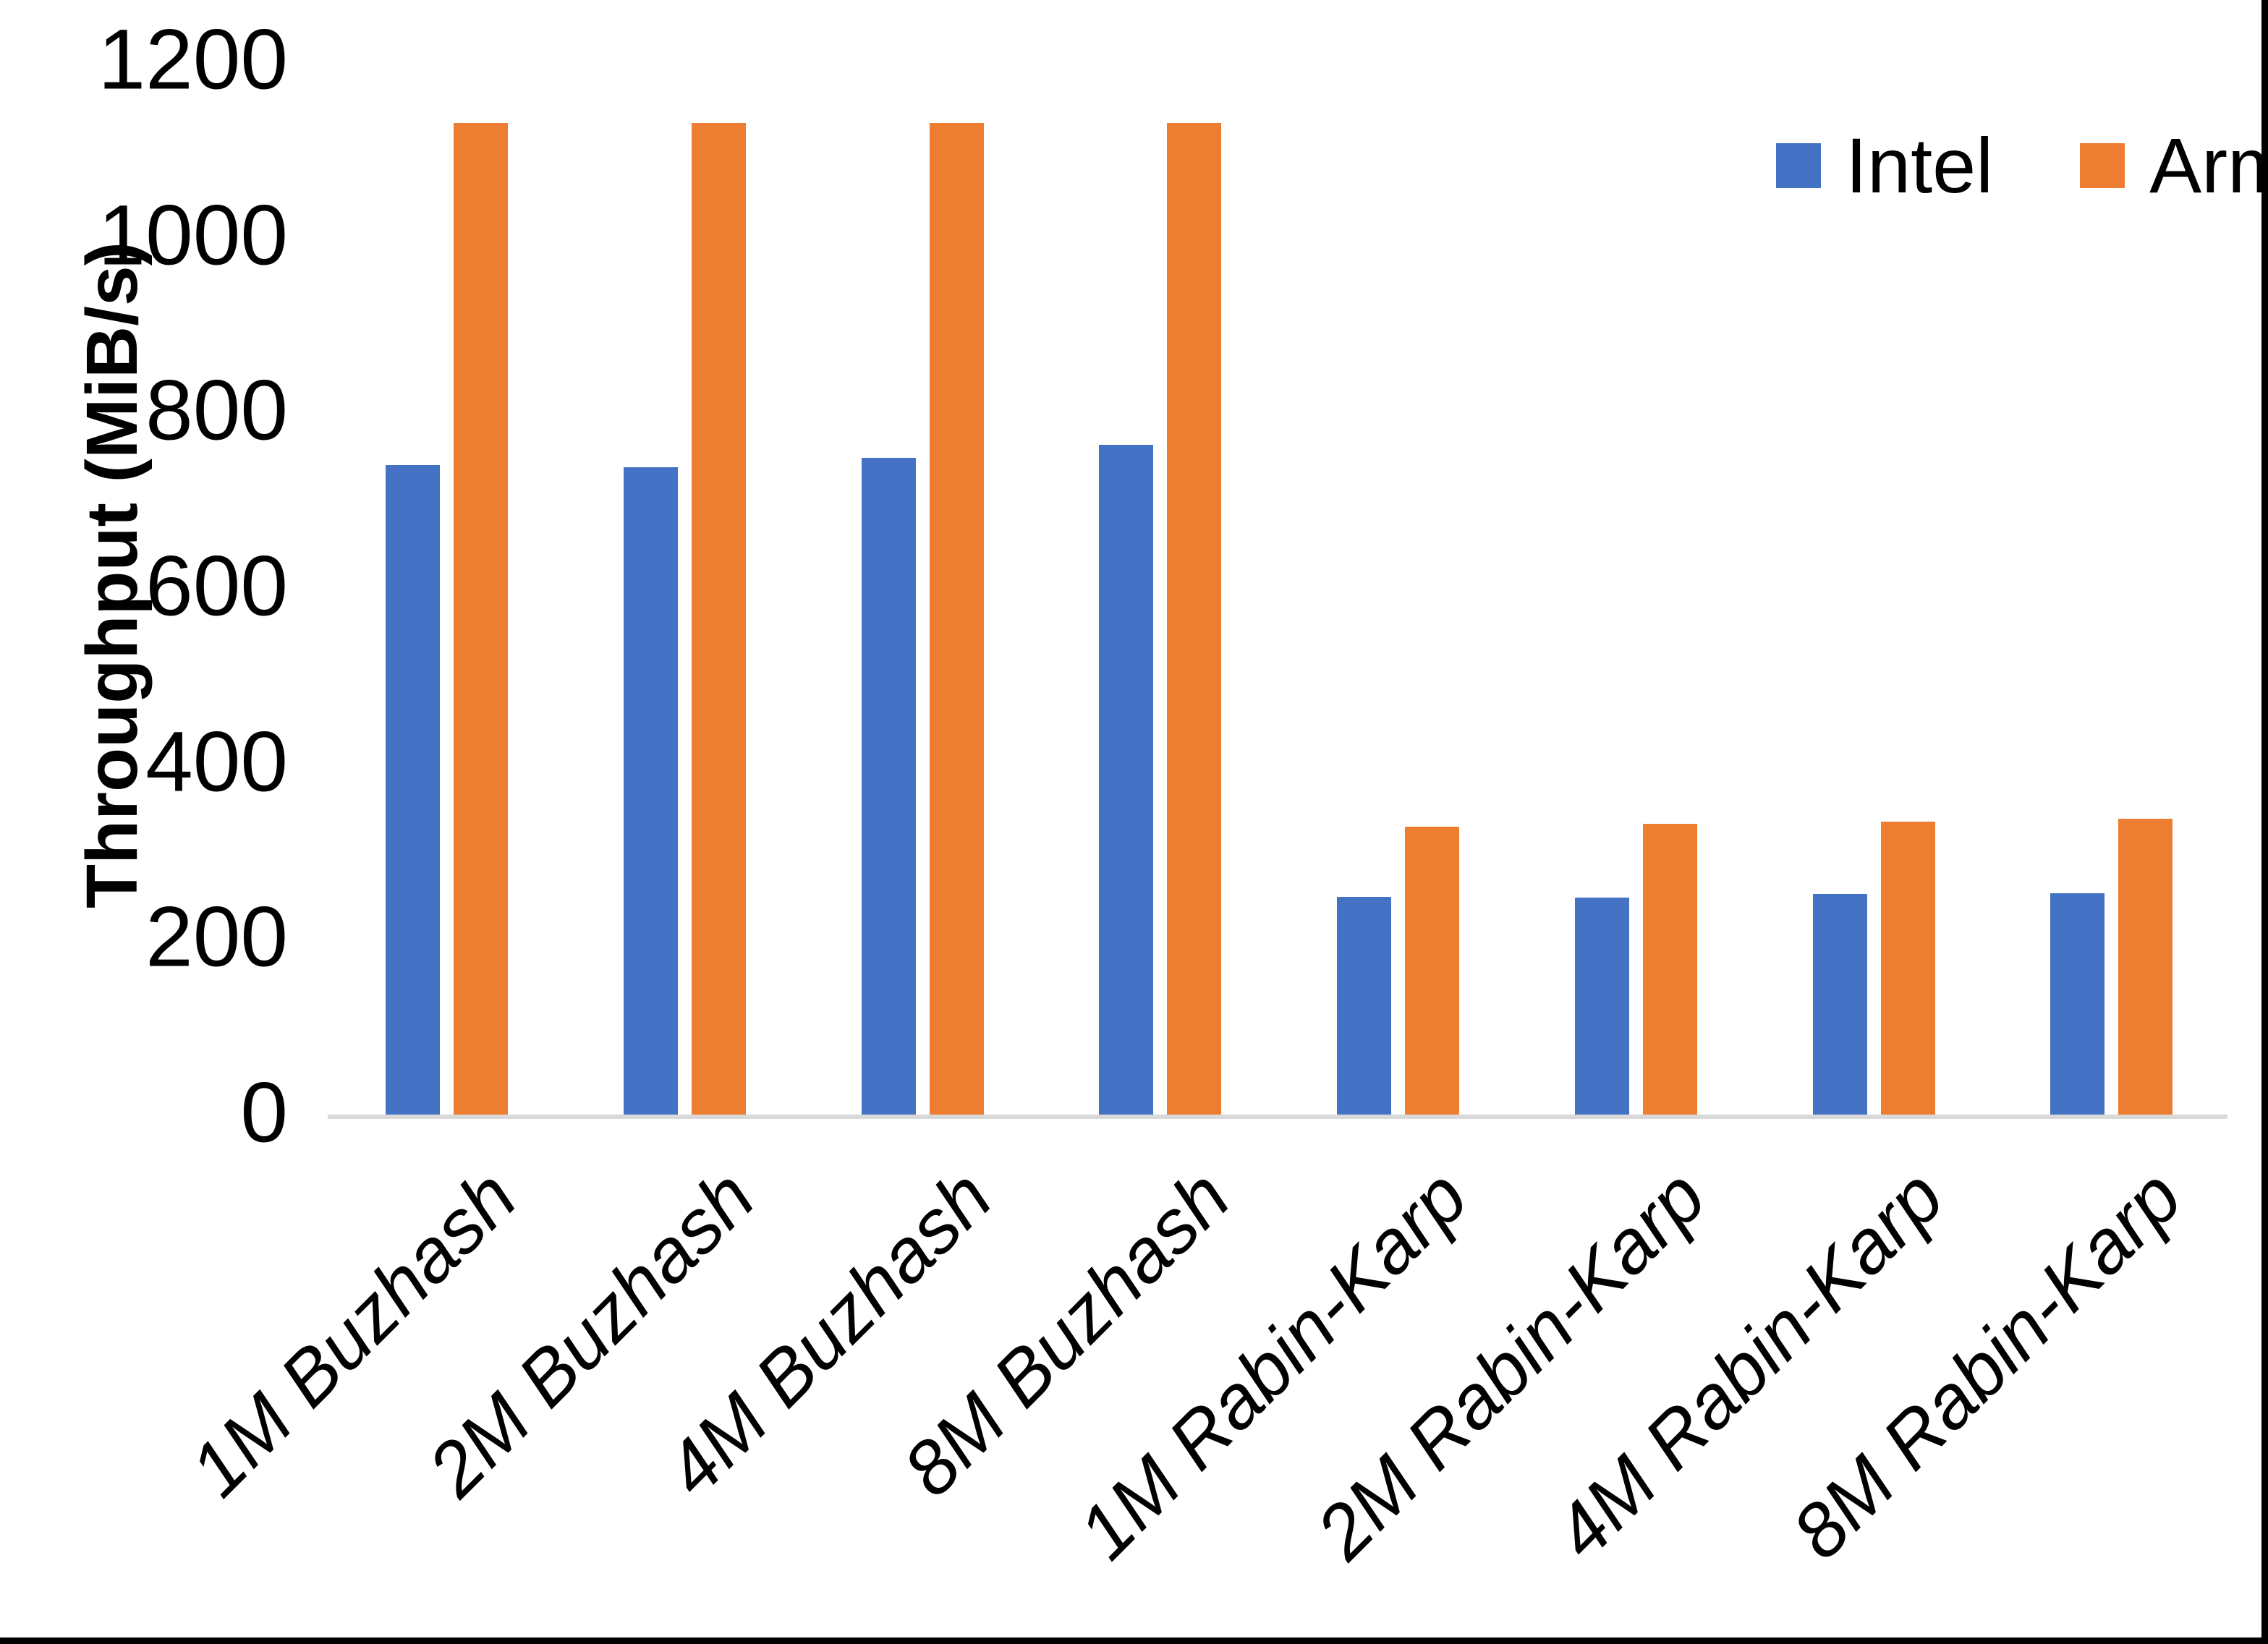 This screenshot has height=1644, width=2268. Describe the element at coordinates (888, 786) in the screenshot. I see `bar-intel-4m-buzhash` at that location.